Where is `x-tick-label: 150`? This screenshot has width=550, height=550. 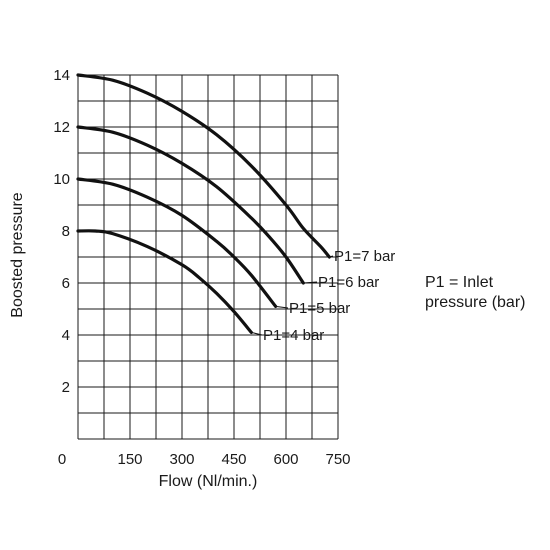
x-tick-label: 150 is located at coordinates (129, 459).